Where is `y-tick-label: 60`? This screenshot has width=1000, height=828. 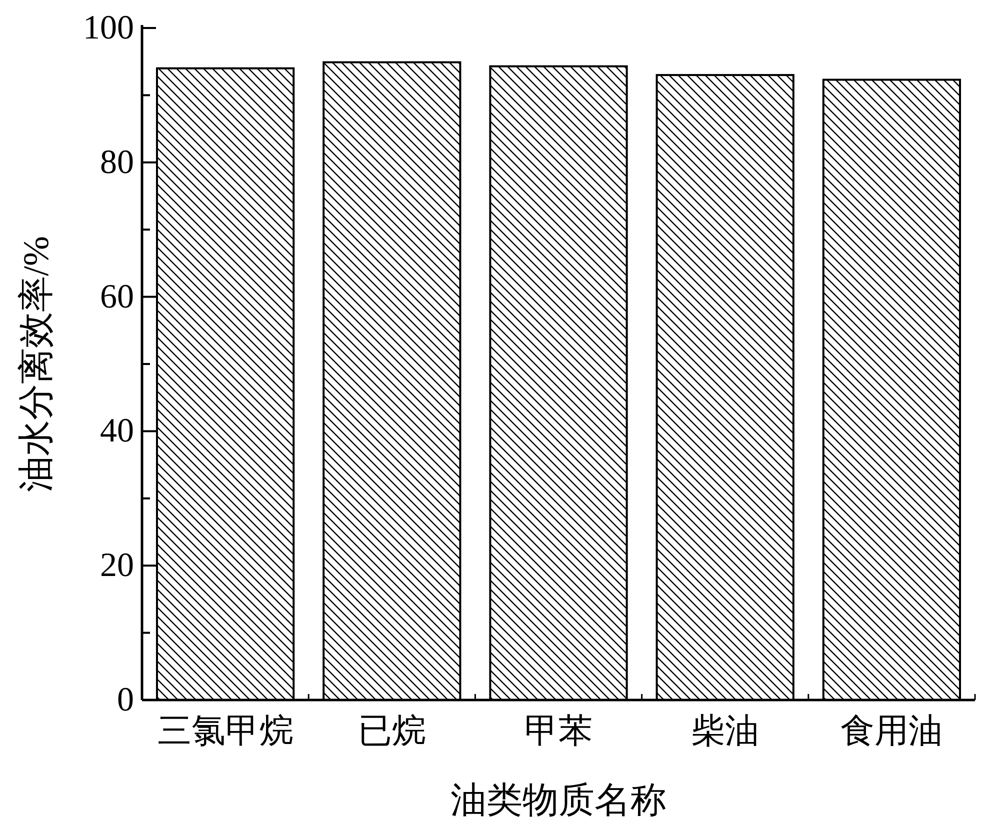
y-tick-label: 60 is located at coordinates (117, 297).